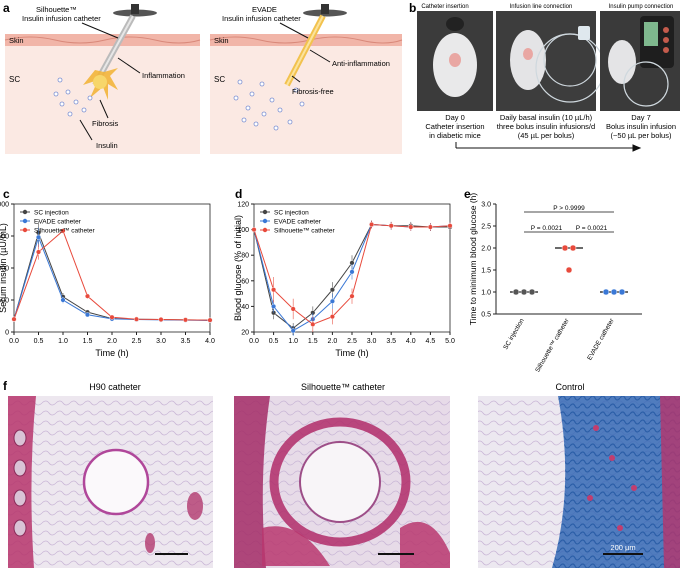 The height and width of the screenshot is (571, 682). I want to click on fibrosis-label: Fibrosis, so click(105, 123).